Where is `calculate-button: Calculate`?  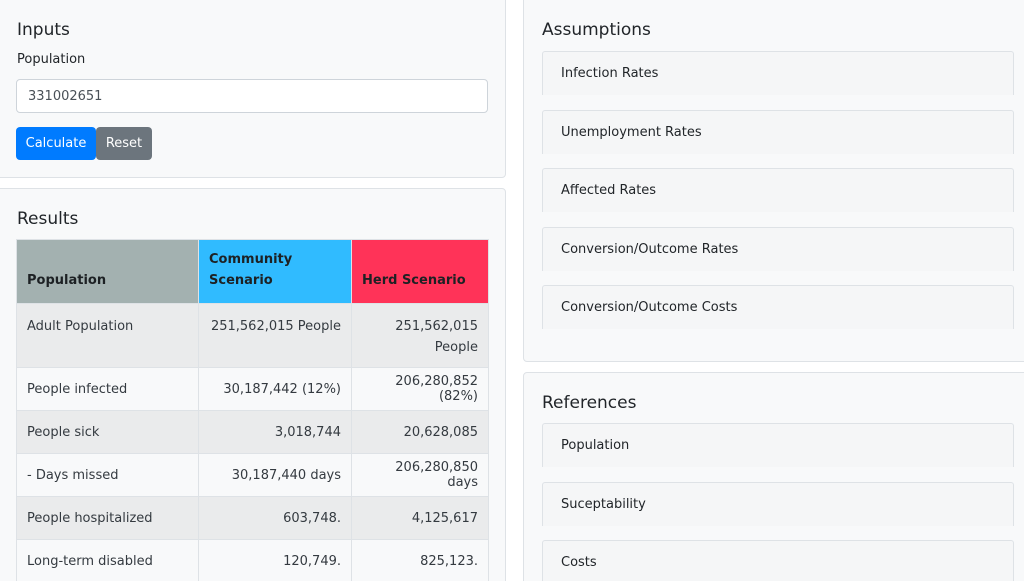 calculate-button: Calculate is located at coordinates (56, 143).